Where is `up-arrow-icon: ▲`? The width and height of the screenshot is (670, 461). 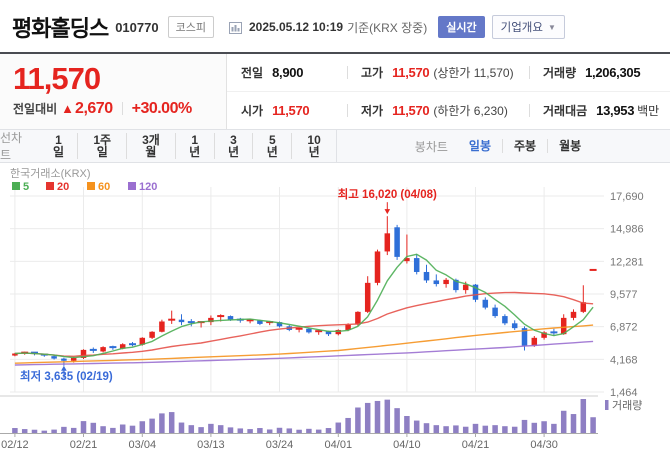 up-arrow-icon: ▲ is located at coordinates (68, 109).